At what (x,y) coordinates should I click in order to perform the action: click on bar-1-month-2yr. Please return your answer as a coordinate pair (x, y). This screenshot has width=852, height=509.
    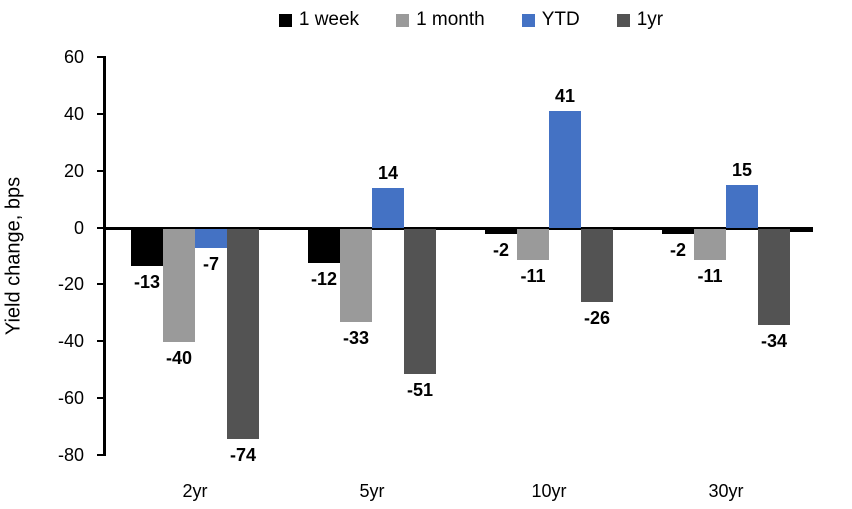
    Looking at the image, I should click on (179, 285).